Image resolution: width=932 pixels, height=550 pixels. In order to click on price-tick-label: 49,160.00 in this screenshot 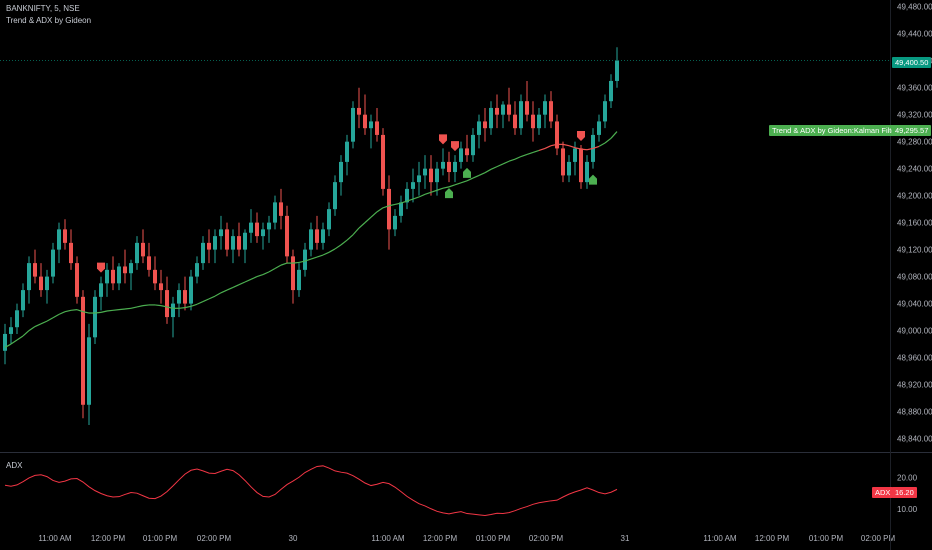, I will do `click(914, 223)`.